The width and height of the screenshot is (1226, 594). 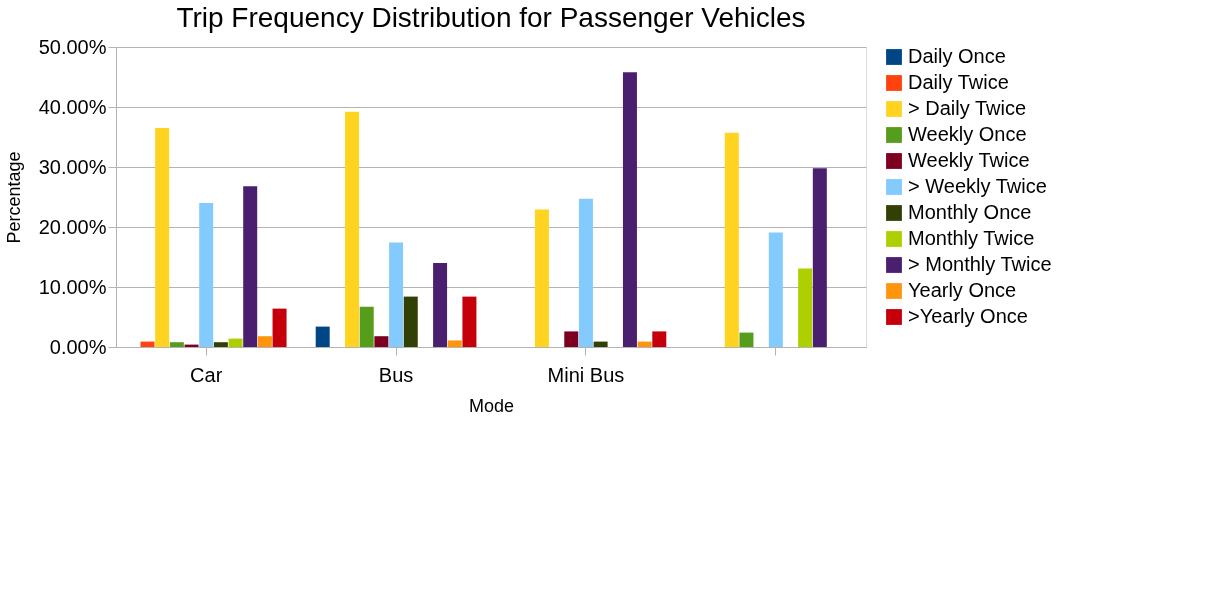 I want to click on y-tick-label: 0.00%, so click(x=78, y=346).